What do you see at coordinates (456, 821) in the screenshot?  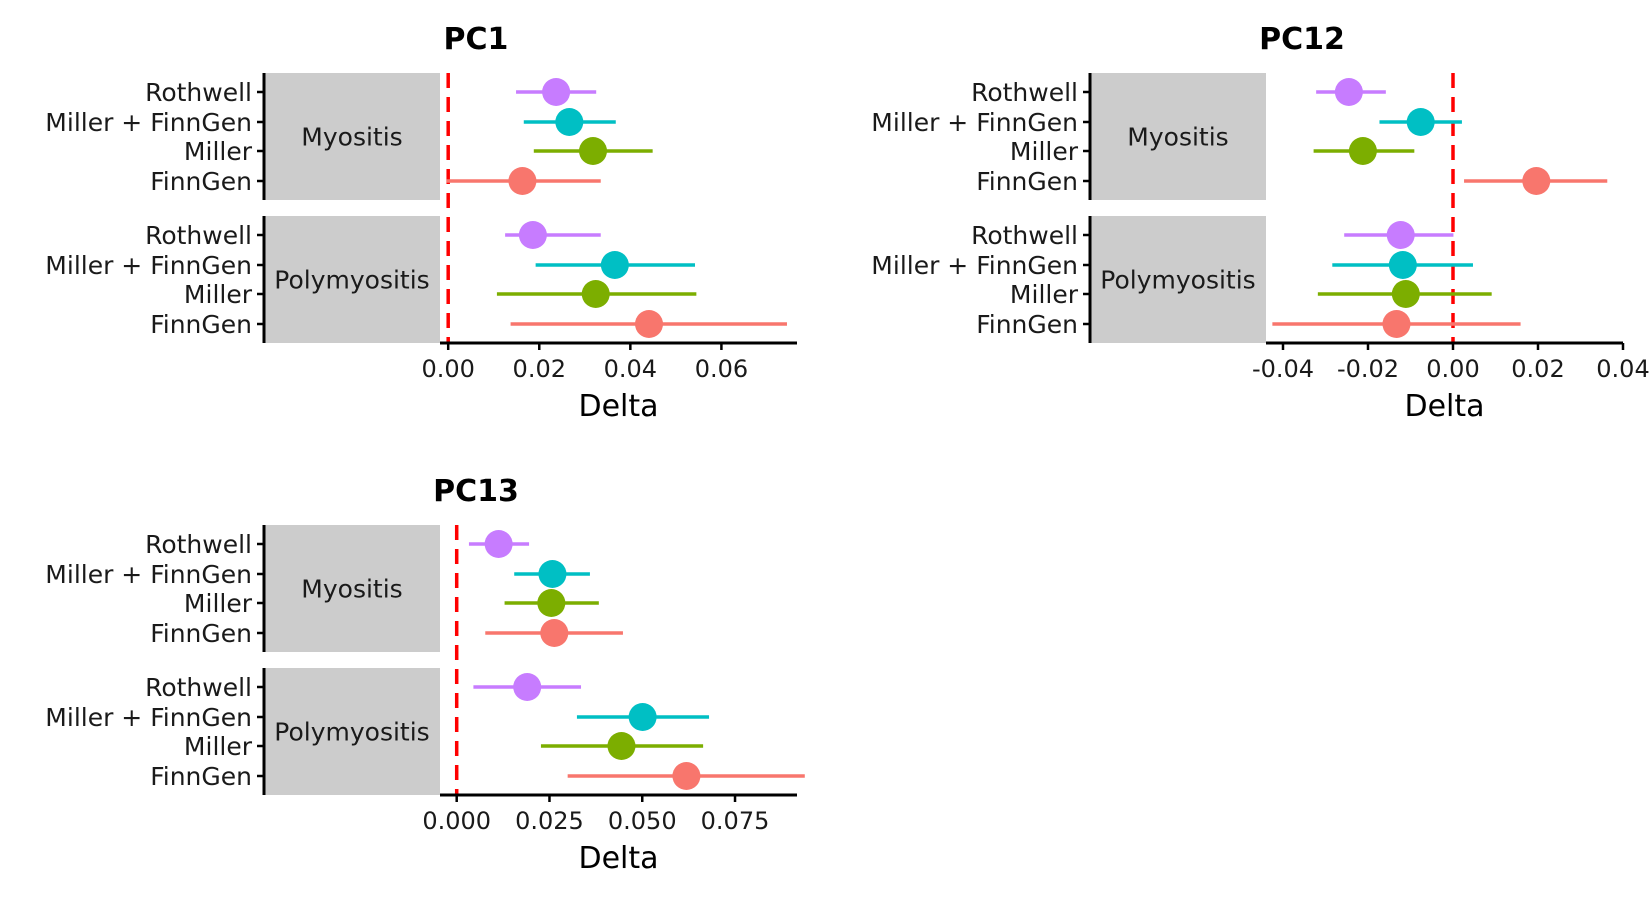 I see `x-tick-label: 0.000` at bounding box center [456, 821].